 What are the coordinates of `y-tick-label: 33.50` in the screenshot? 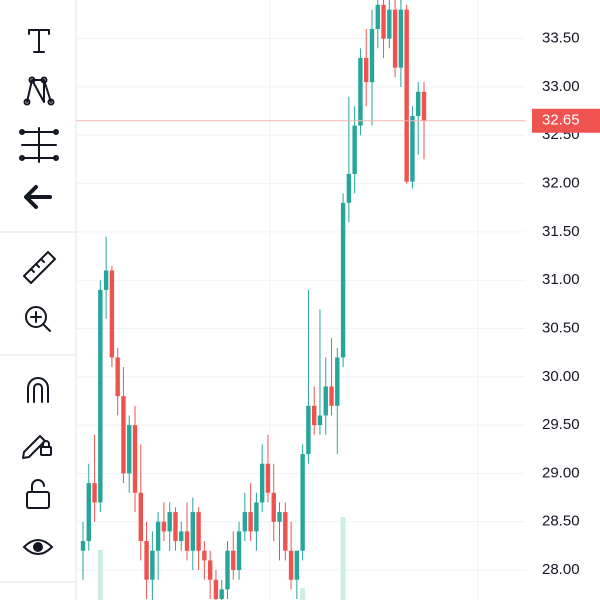 It's located at (561, 38).